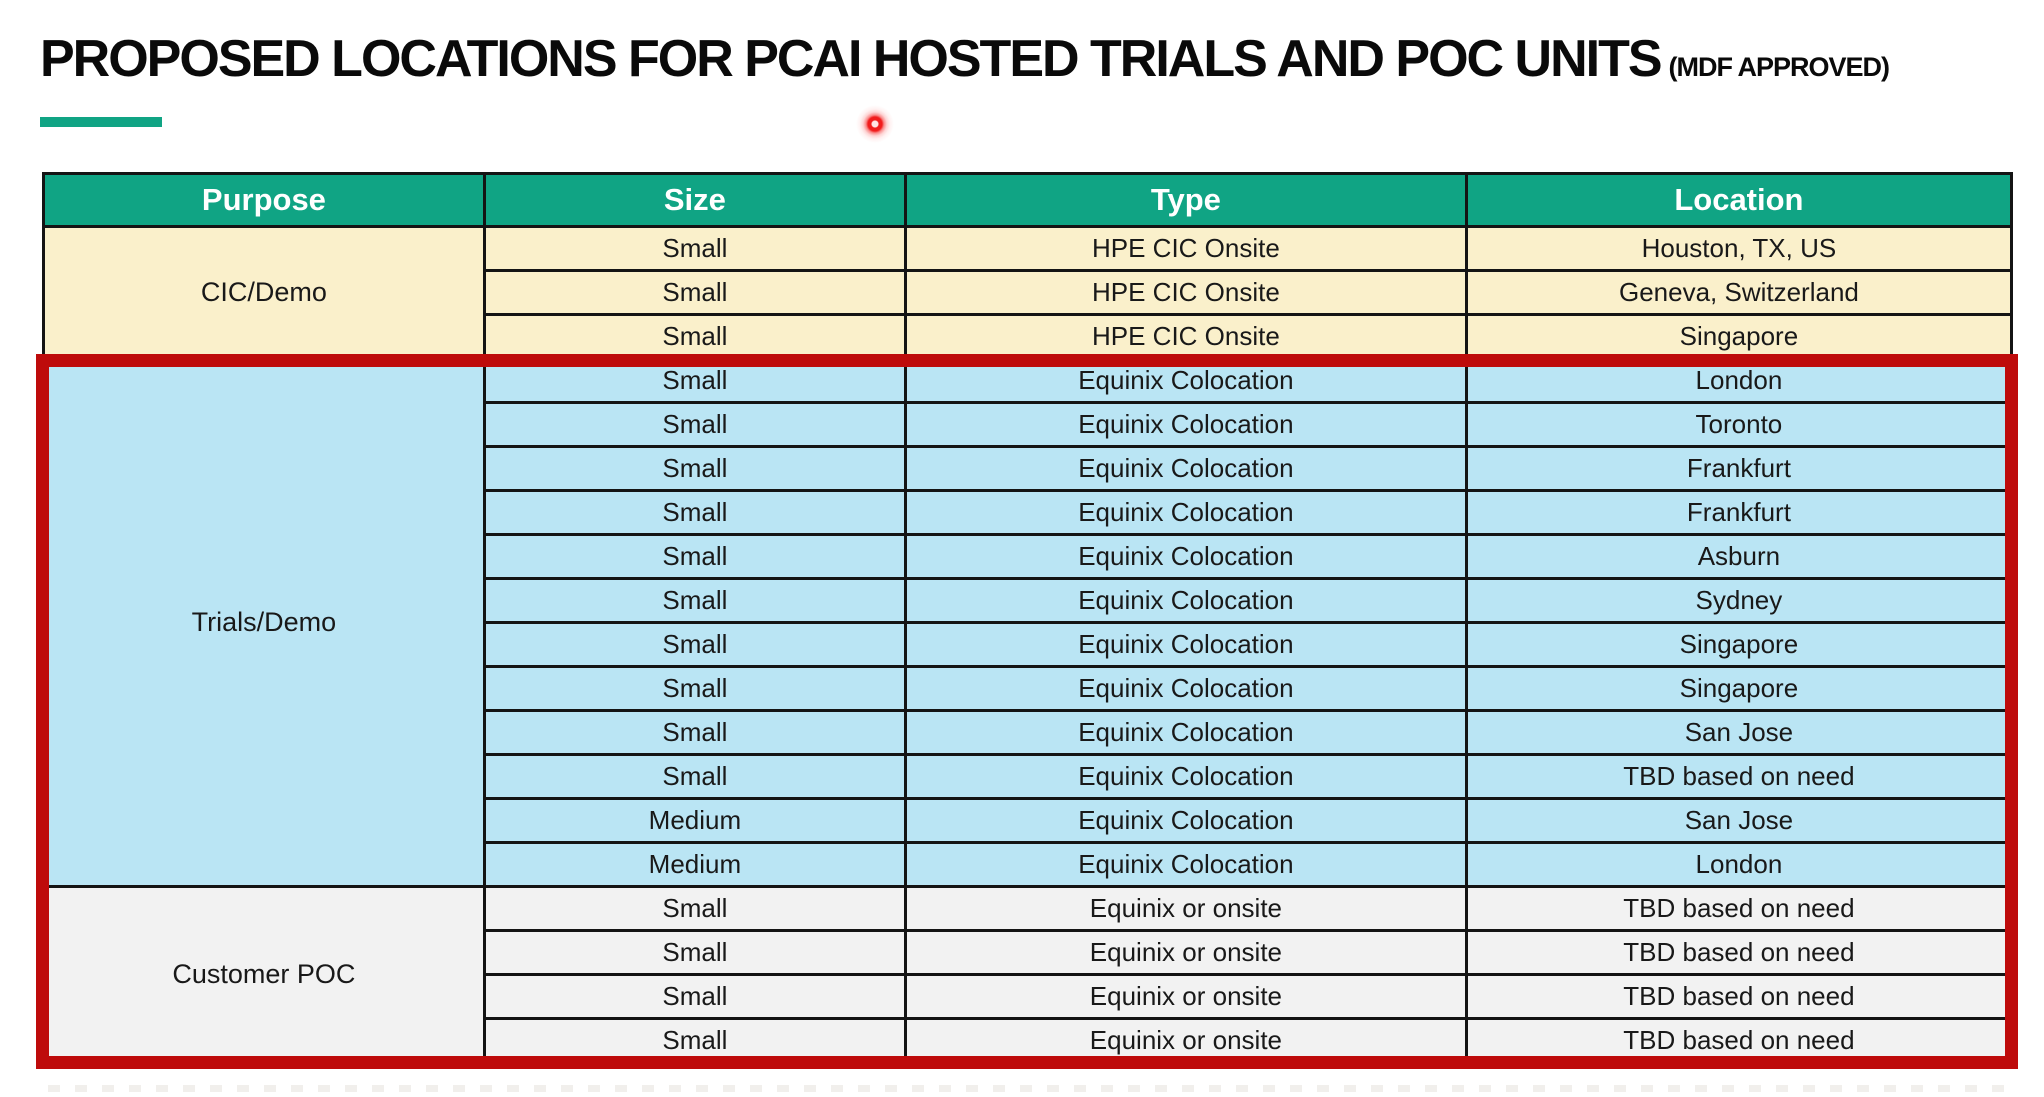 This screenshot has height=1097, width=2044. Describe the element at coordinates (875, 124) in the screenshot. I see `laser-pointer-dot` at that location.